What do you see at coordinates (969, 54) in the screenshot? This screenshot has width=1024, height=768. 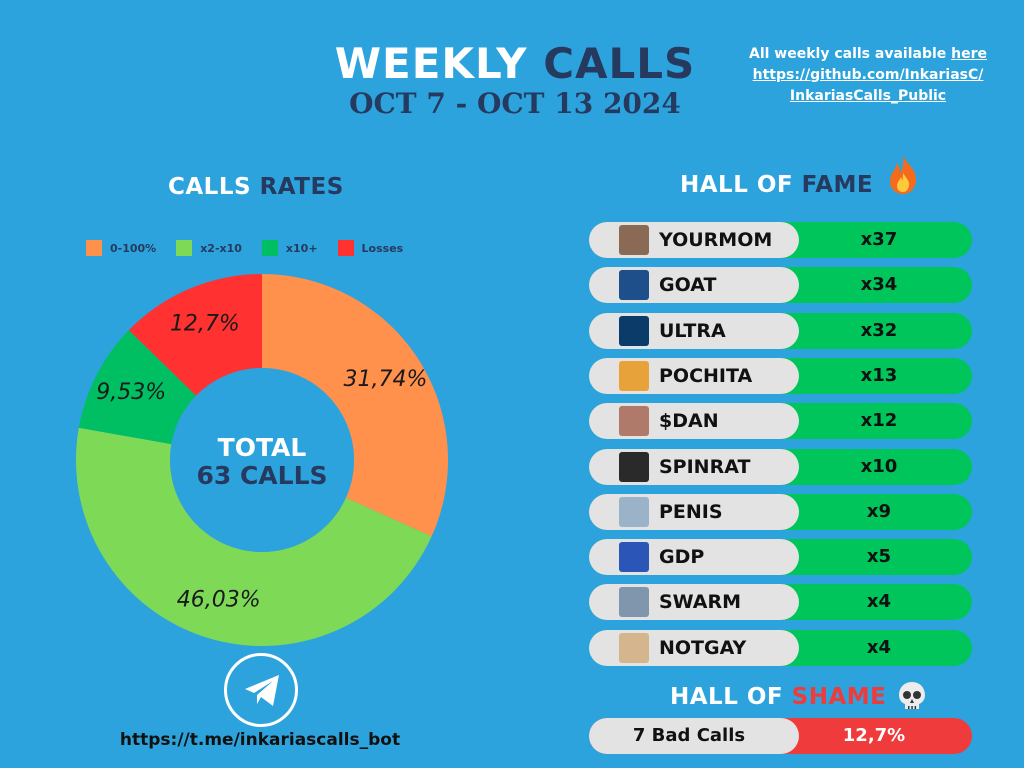 I see `archive-here-link: here` at bounding box center [969, 54].